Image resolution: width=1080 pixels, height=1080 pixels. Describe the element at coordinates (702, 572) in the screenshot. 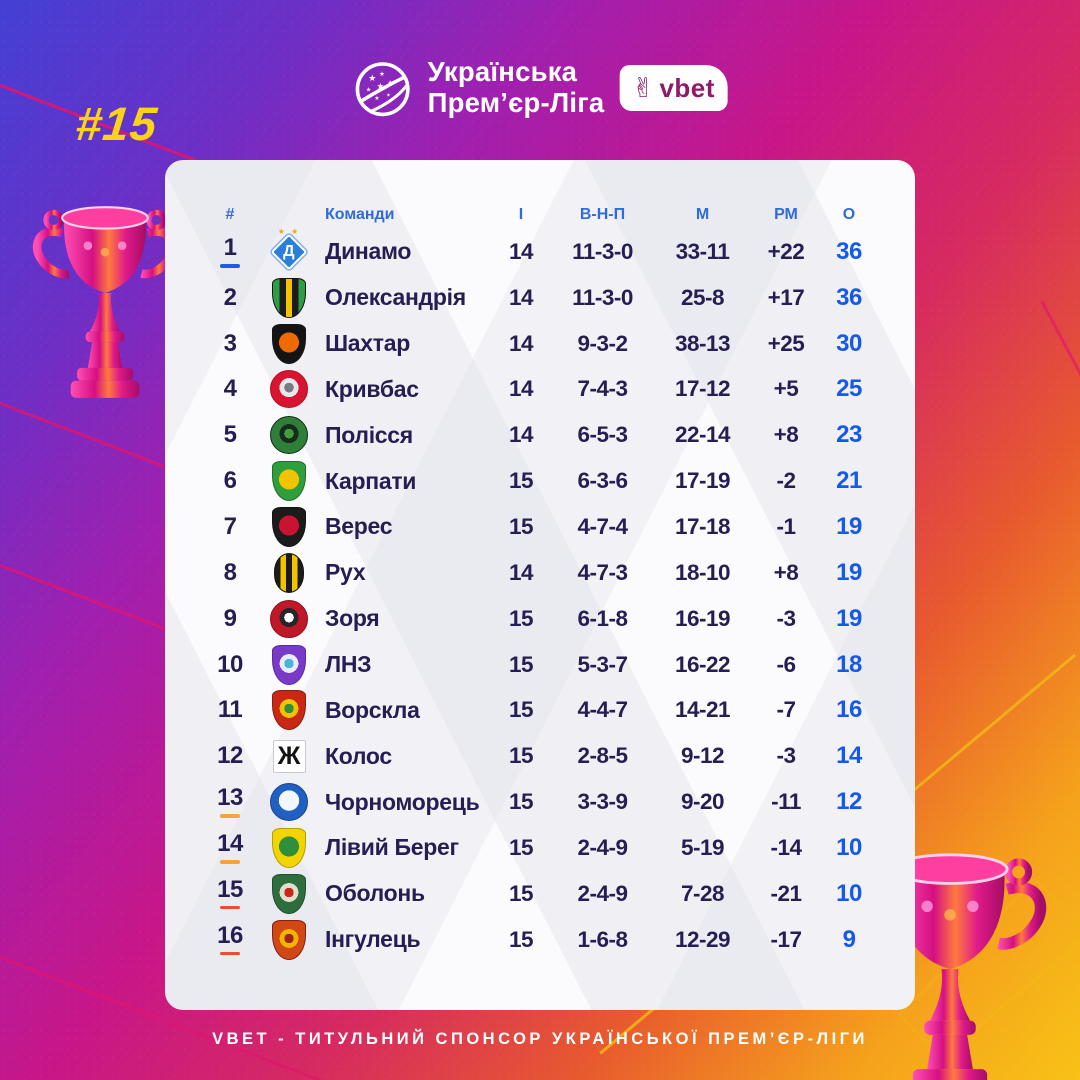

I see `goals: 18-10` at that location.